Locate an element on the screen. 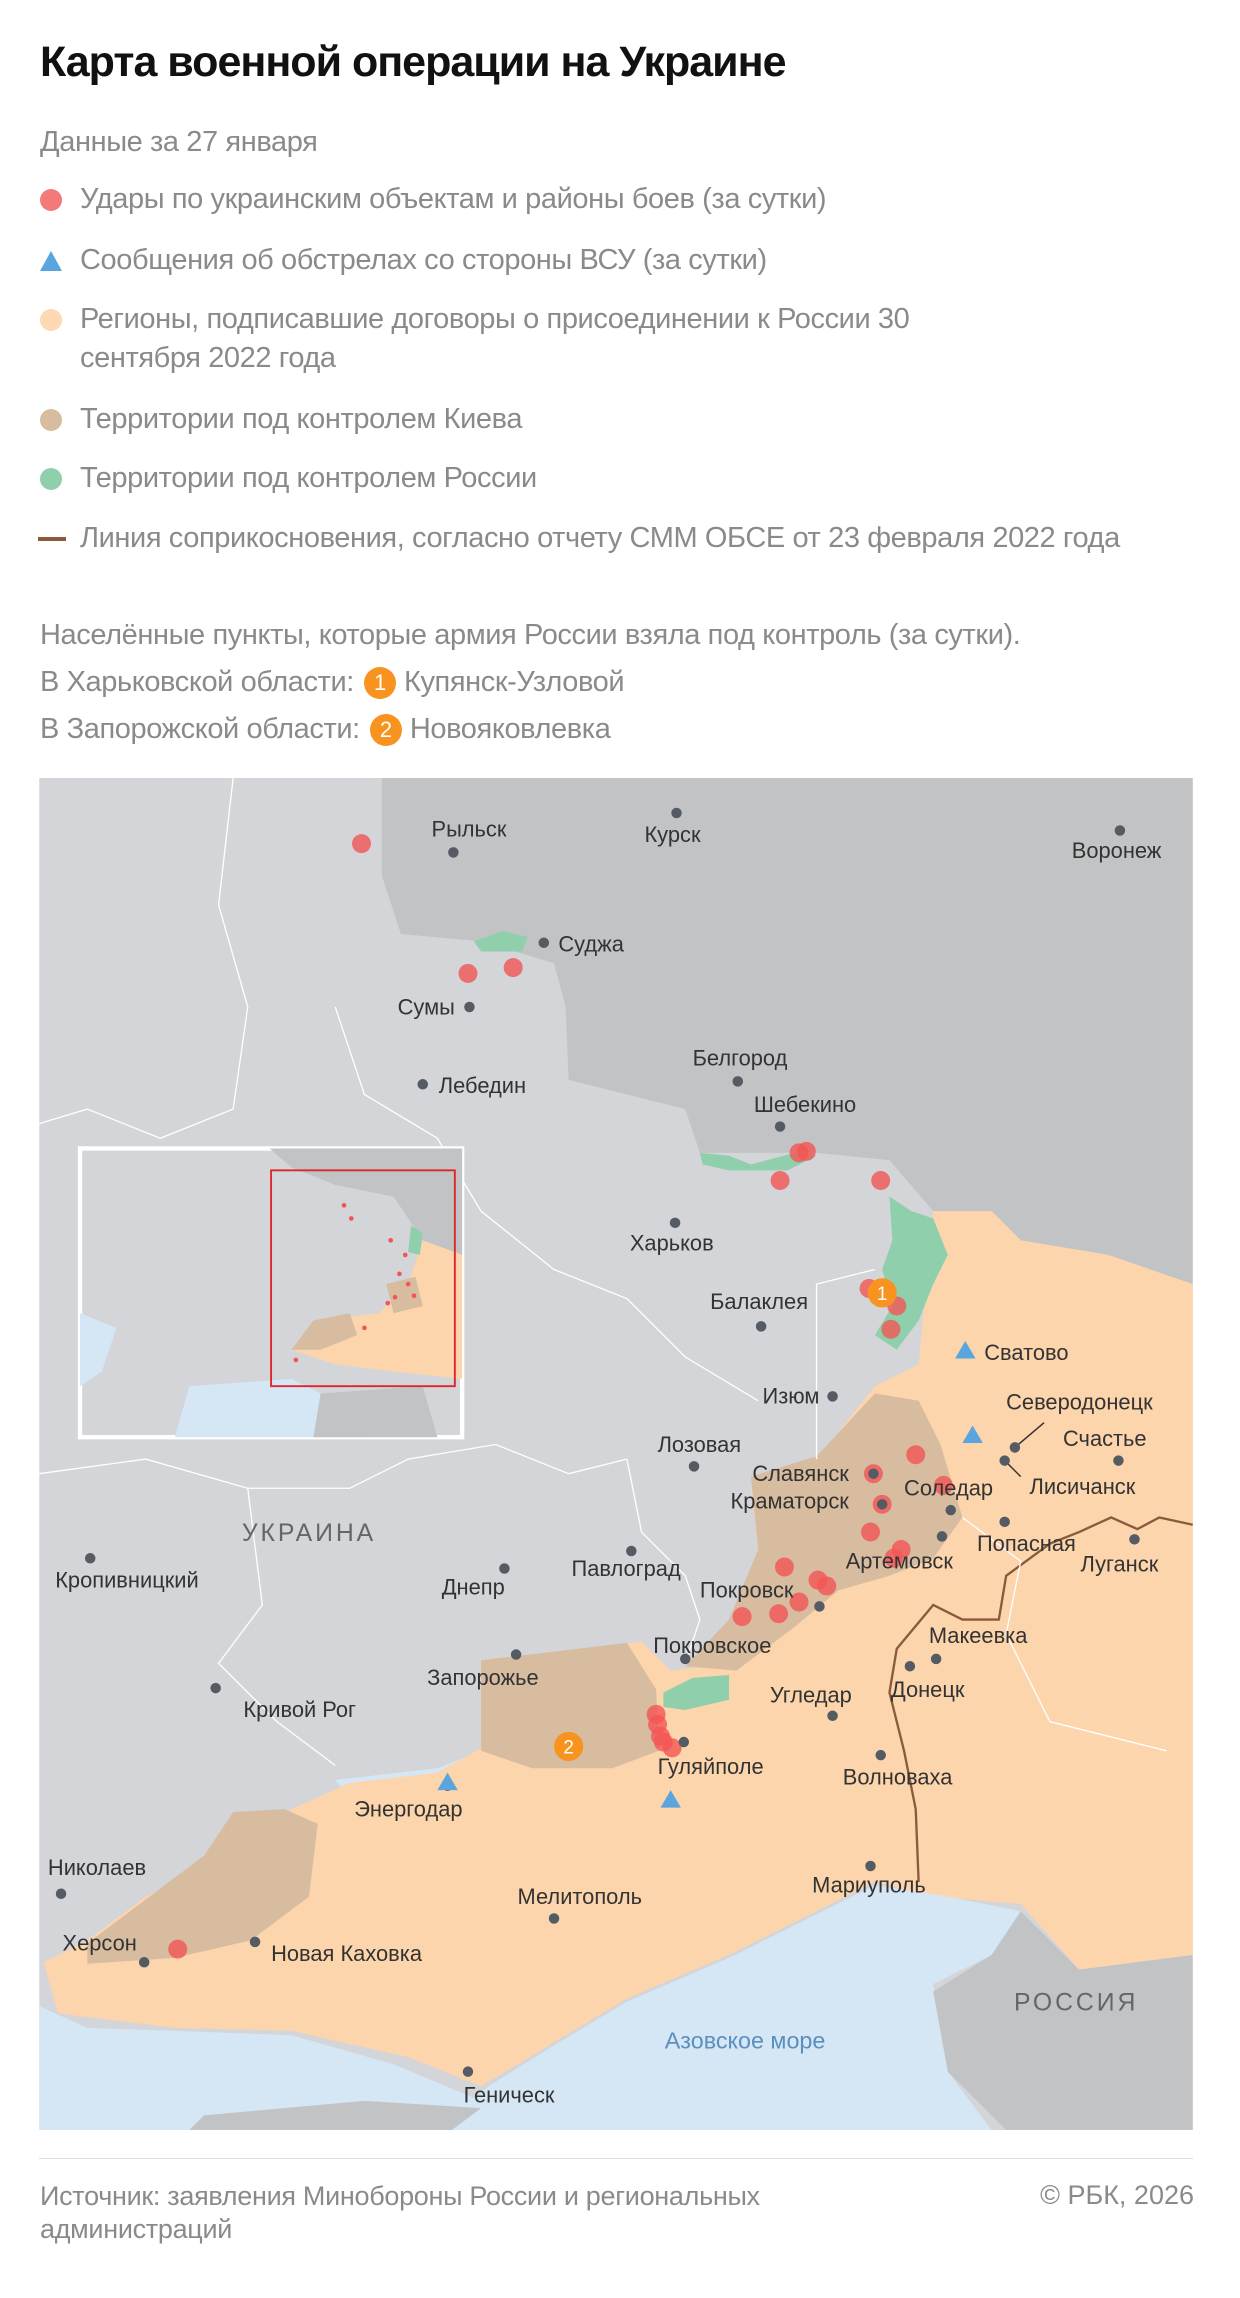 The height and width of the screenshot is (2298, 1240). city-label: Энергодар is located at coordinates (408, 1808).